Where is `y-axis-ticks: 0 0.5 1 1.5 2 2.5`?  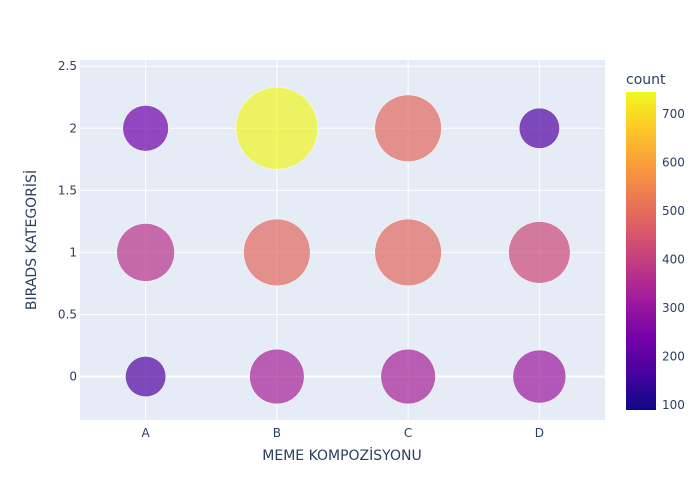 y-axis-ticks: 0 0.5 1 1.5 2 2.5 is located at coordinates (67, 221).